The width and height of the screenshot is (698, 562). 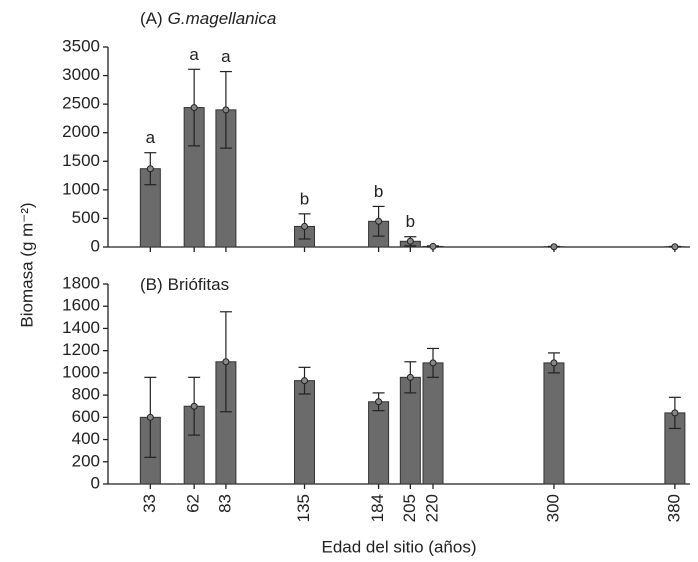 What do you see at coordinates (198, 284) in the screenshot?
I see `panel-name: Briófitas` at bounding box center [198, 284].